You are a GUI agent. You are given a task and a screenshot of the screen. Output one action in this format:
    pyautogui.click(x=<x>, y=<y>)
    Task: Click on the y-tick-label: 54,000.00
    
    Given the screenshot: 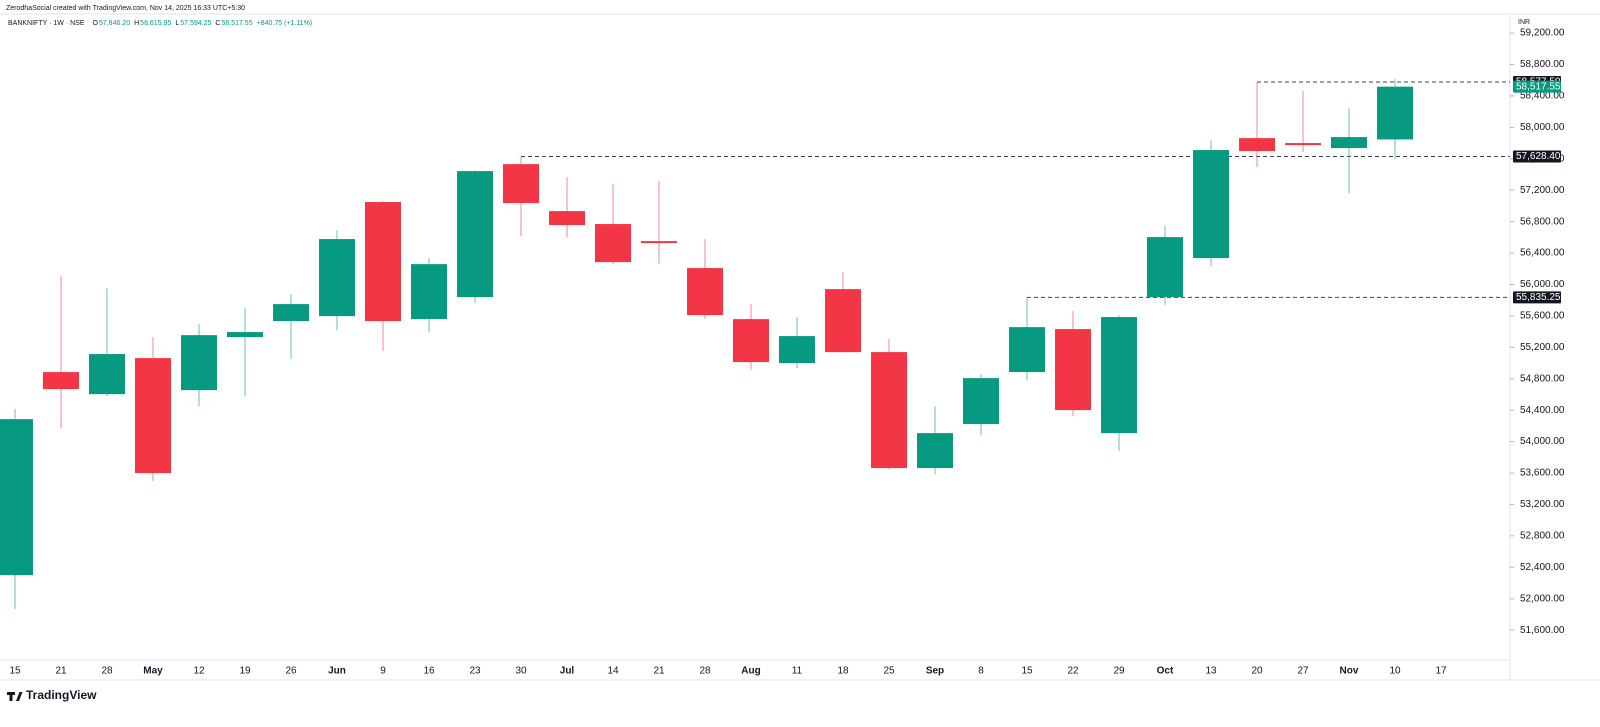 What is the action you would take?
    pyautogui.click(x=1542, y=441)
    